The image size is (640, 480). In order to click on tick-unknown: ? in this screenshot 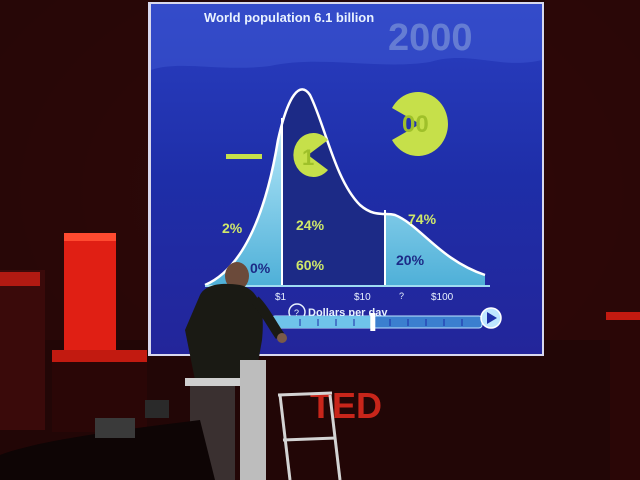, I will do `click(401, 296)`.